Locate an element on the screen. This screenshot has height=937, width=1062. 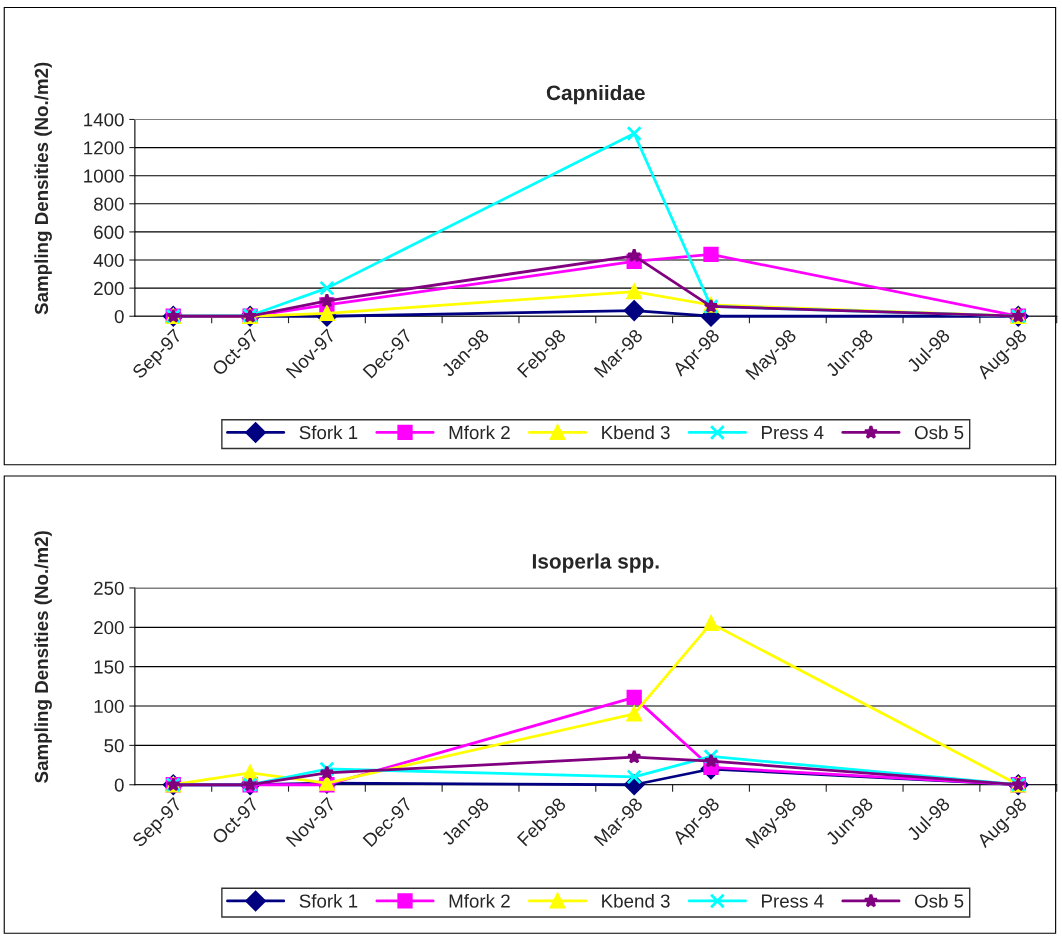
chart-title: Isoperla spp. is located at coordinates (595, 563).